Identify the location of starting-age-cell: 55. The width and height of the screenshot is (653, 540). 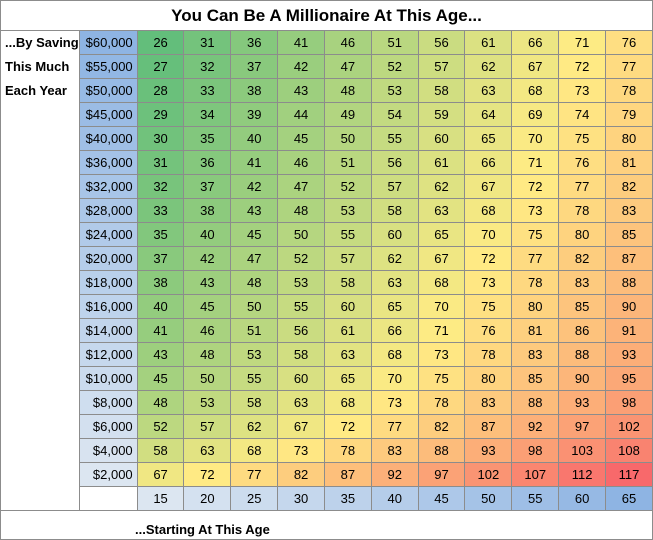
(535, 498).